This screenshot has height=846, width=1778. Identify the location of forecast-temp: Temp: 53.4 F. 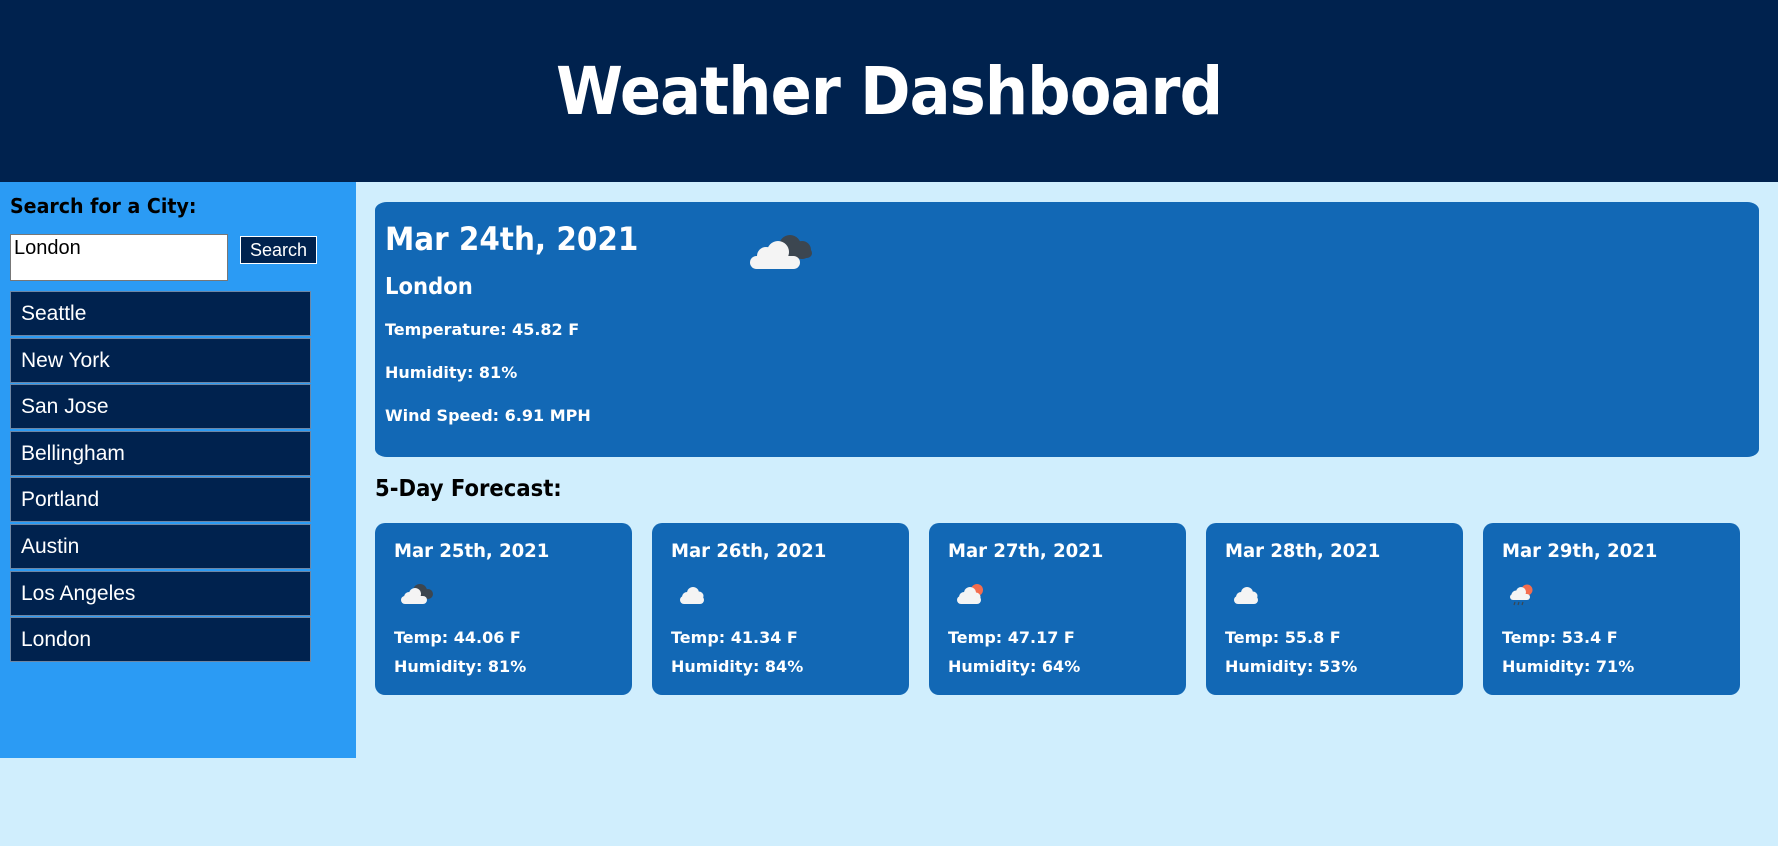
(1560, 637).